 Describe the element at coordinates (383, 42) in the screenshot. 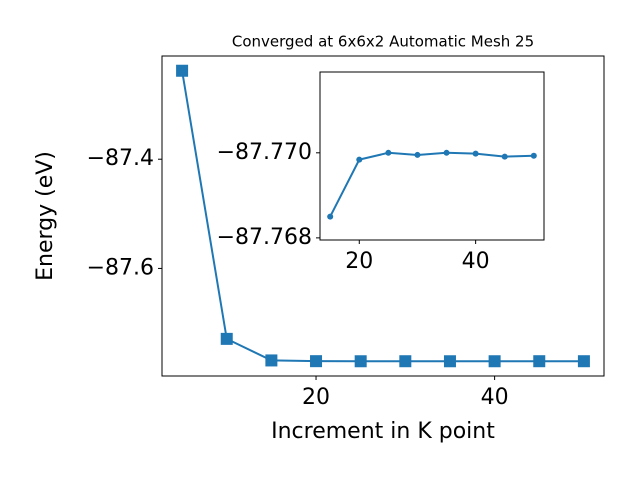

I see `chart-title: Converged at 6x6x2 Automatic Mesh 25` at that location.